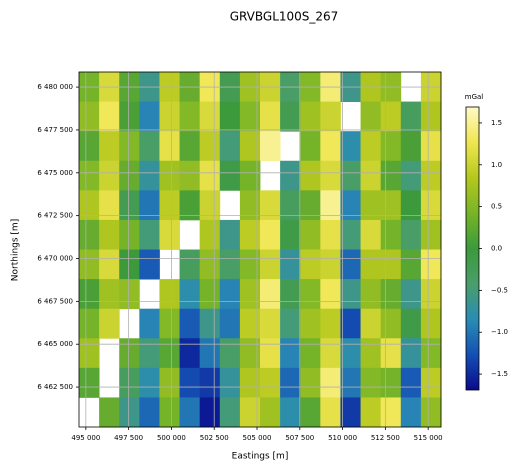 The width and height of the screenshot is (519, 471). What do you see at coordinates (16, 250) in the screenshot?
I see `y-axis-label: Northings [m]` at bounding box center [16, 250].